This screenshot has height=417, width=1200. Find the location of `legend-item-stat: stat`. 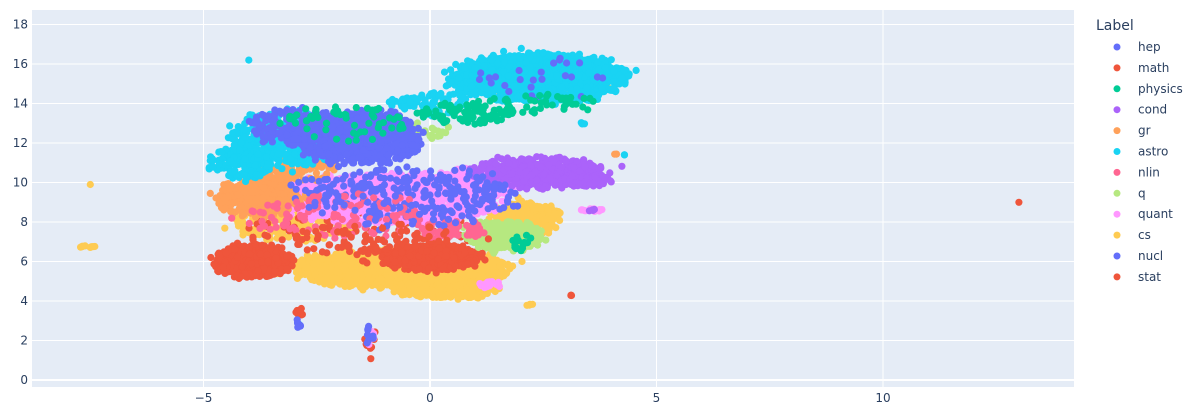

legend-item-stat: stat is located at coordinates (1137, 277).